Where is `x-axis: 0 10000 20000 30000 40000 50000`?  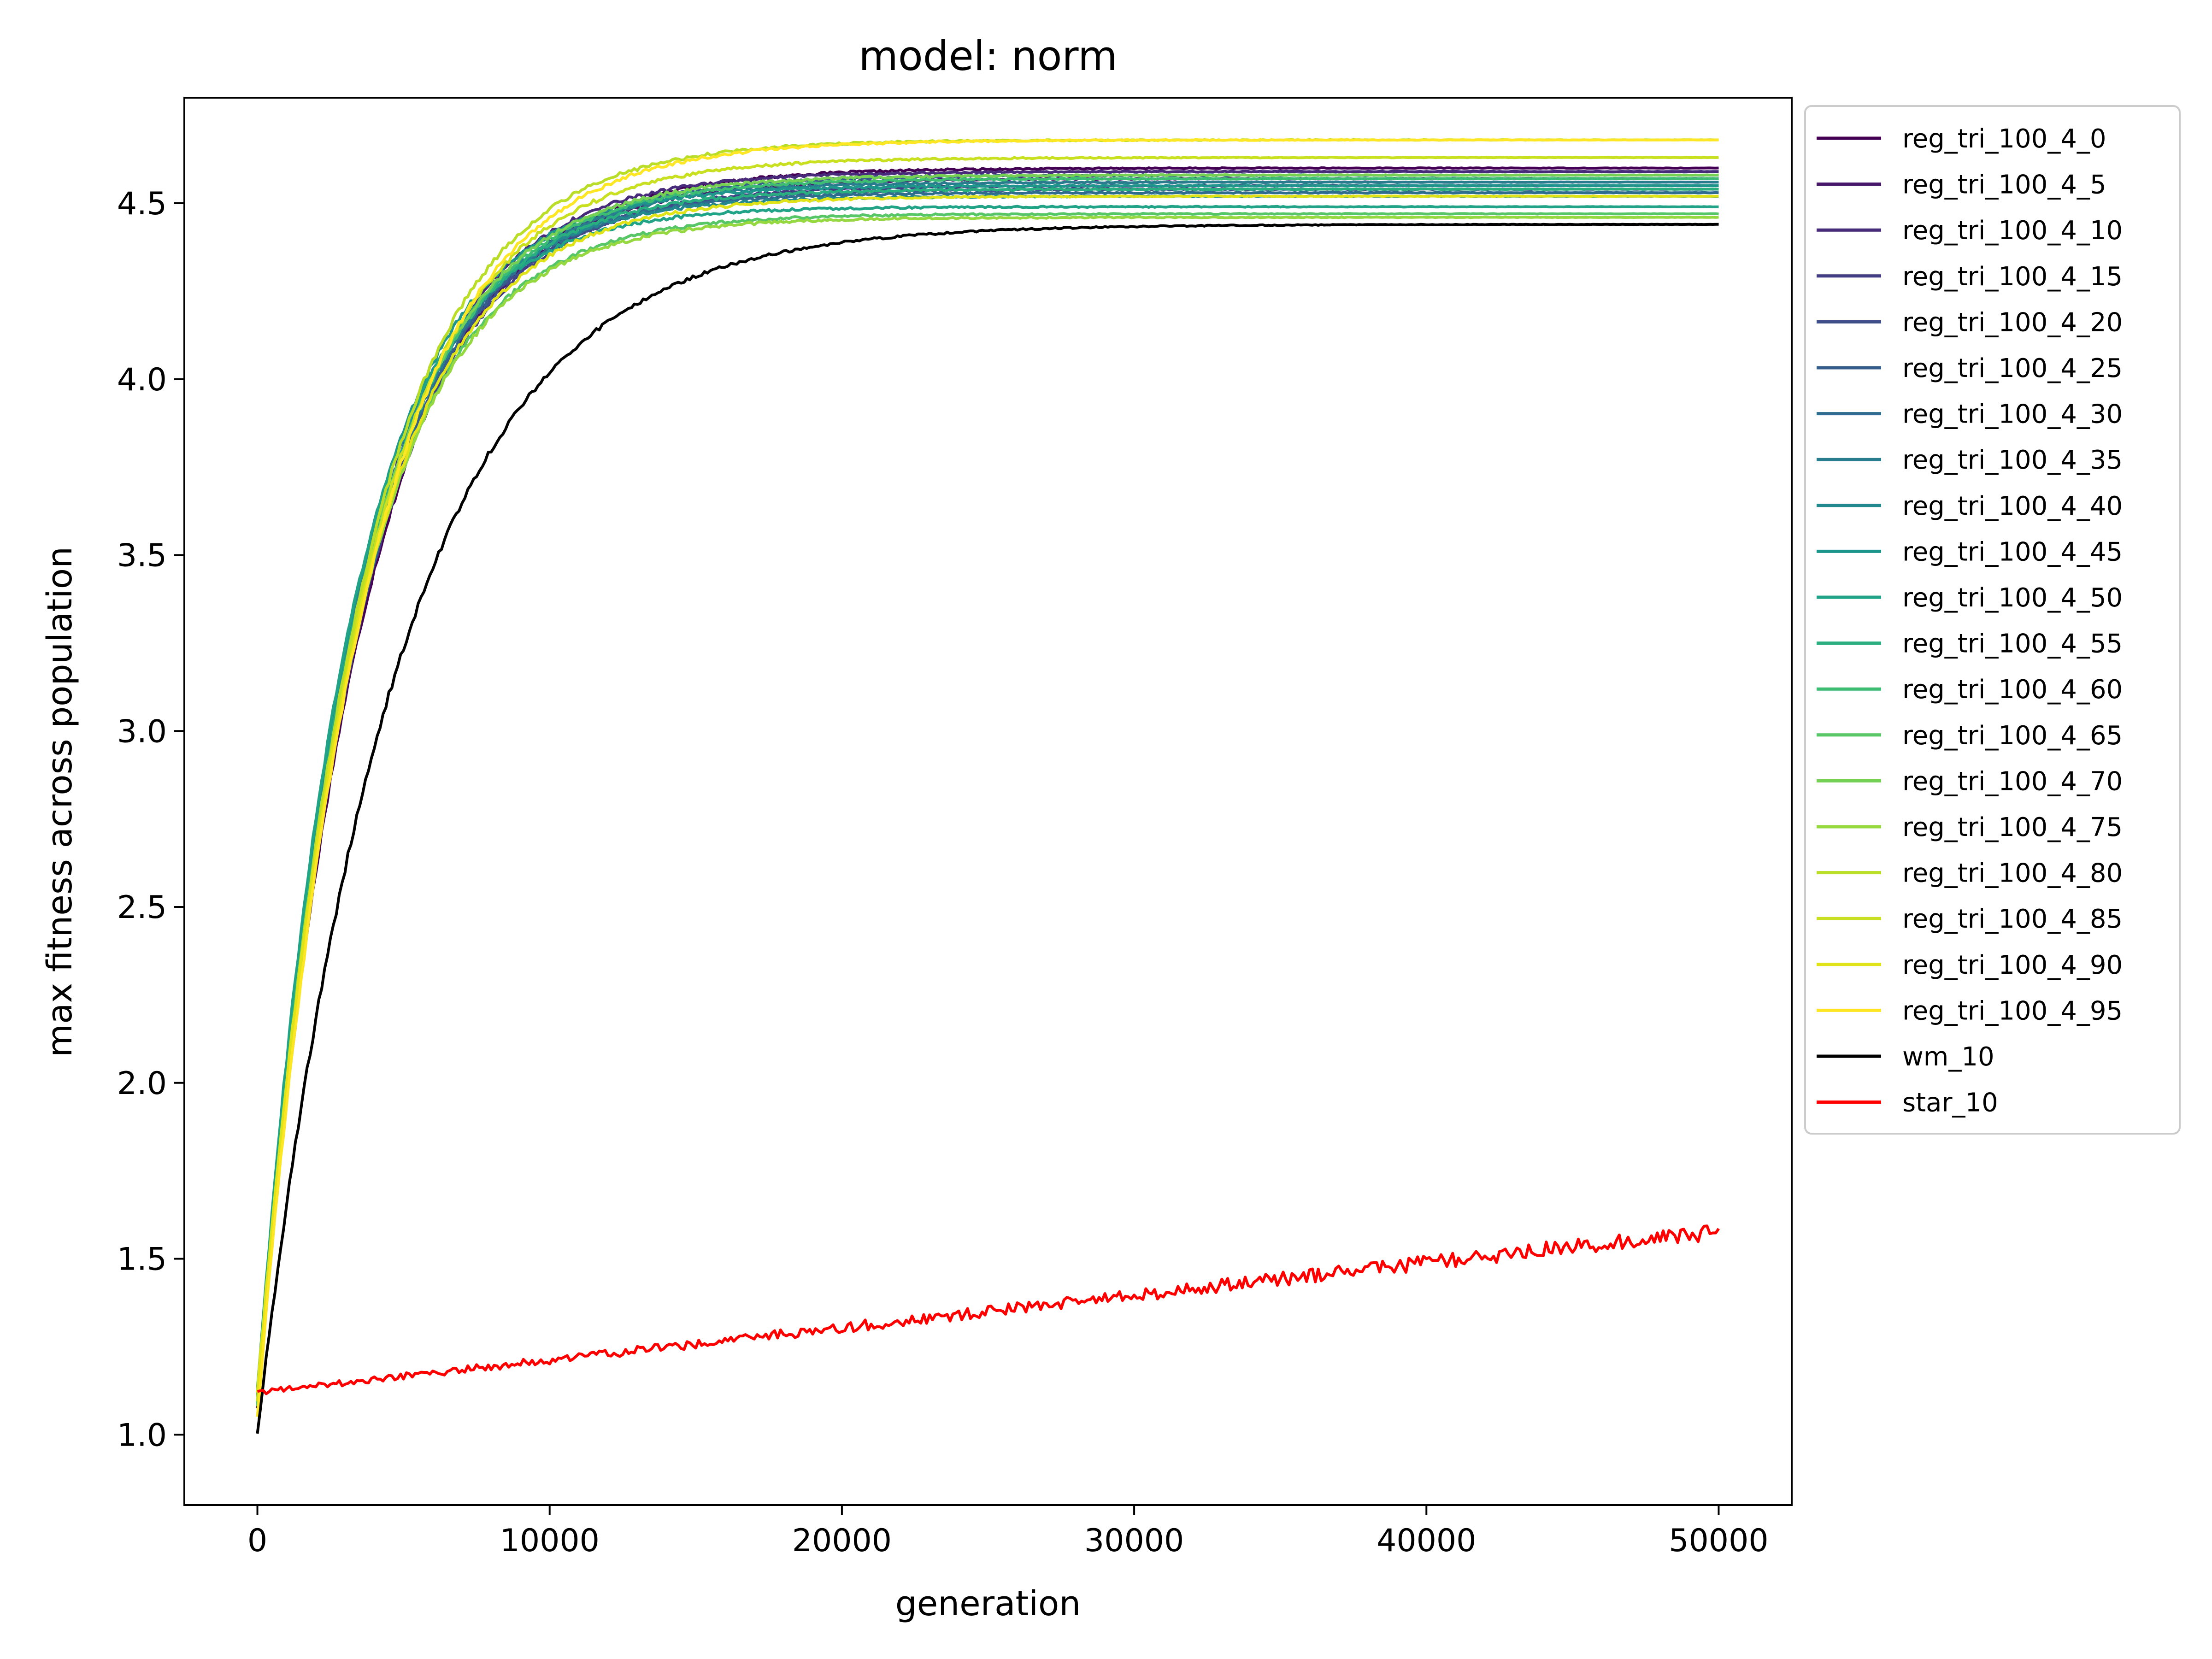
x-axis: 0 10000 20000 30000 40000 50000 is located at coordinates (1008, 1532).